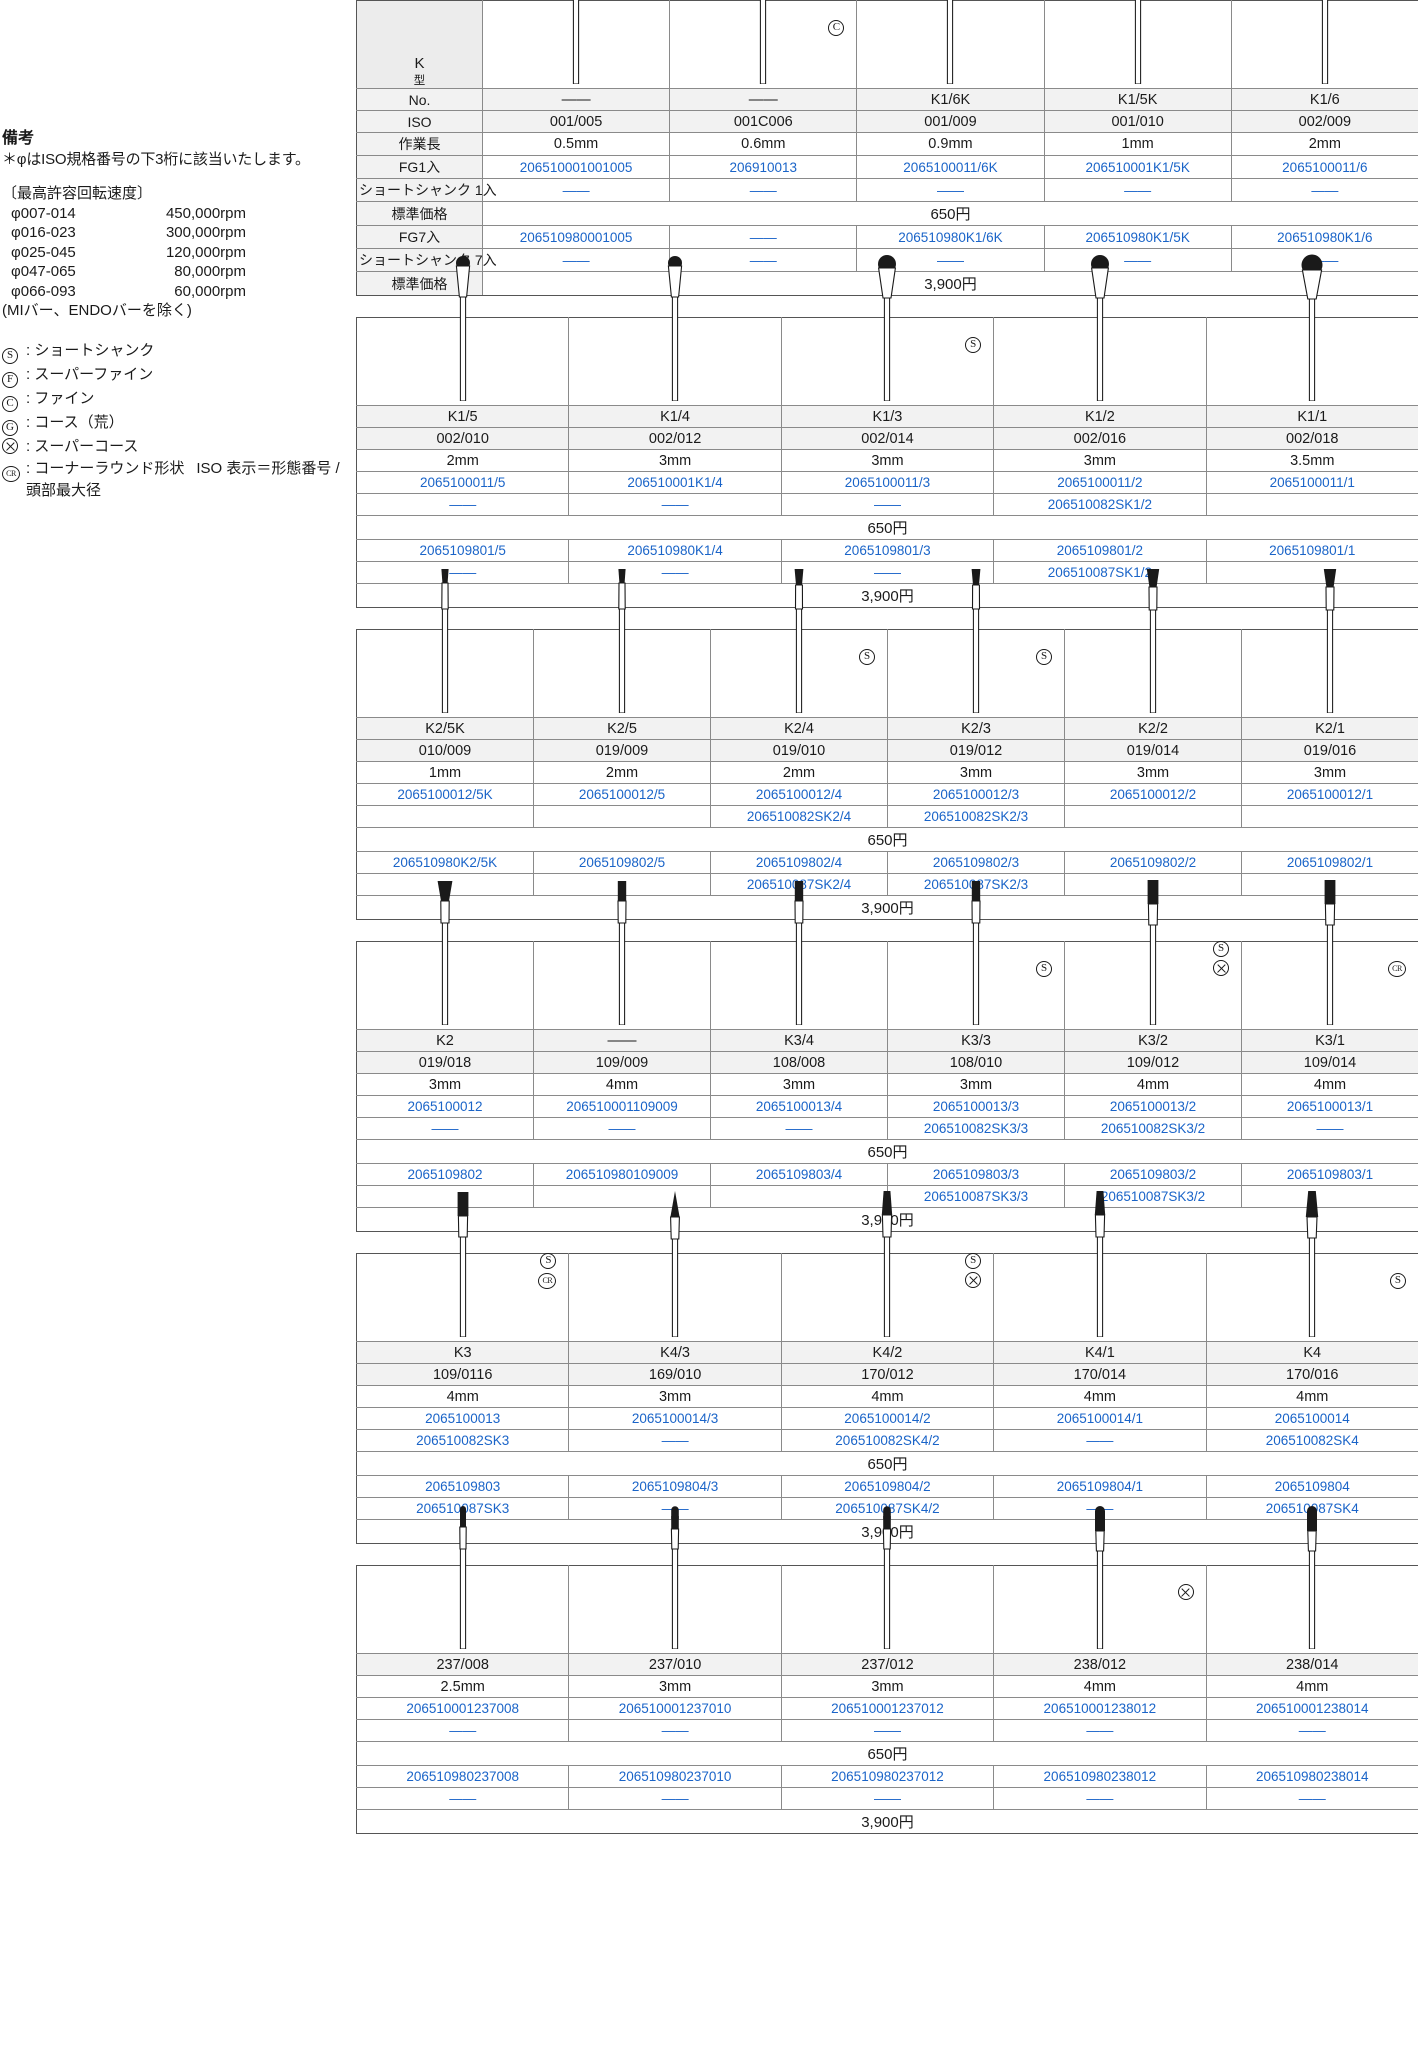 This screenshot has width=1418, height=2072. What do you see at coordinates (1100, 328) in the screenshot?
I see `bur-illustration-round-lg` at bounding box center [1100, 328].